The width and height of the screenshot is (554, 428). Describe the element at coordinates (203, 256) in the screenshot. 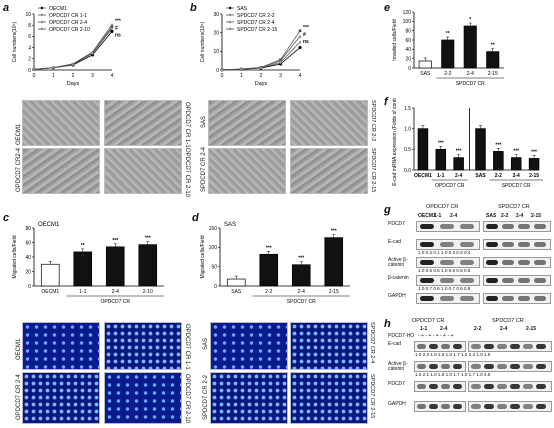

I see `y-axis-label: Migrated cells/Field` at that location.